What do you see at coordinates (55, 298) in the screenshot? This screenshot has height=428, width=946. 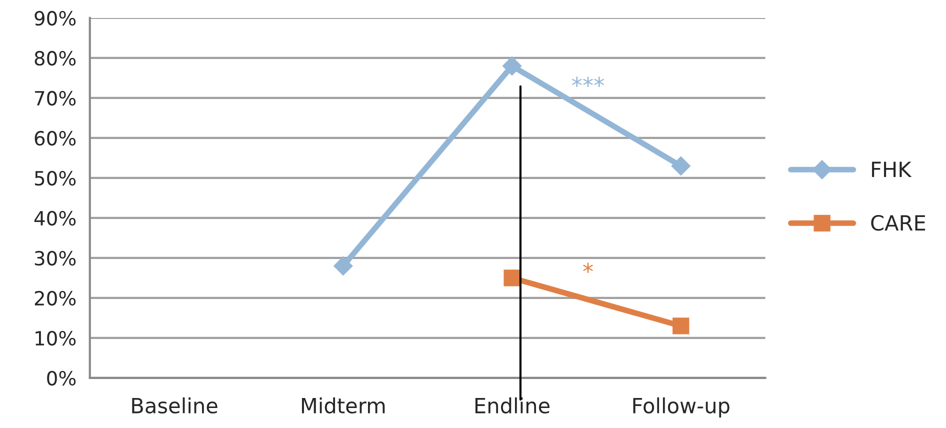 I see `y-tick-label: 20%` at bounding box center [55, 298].